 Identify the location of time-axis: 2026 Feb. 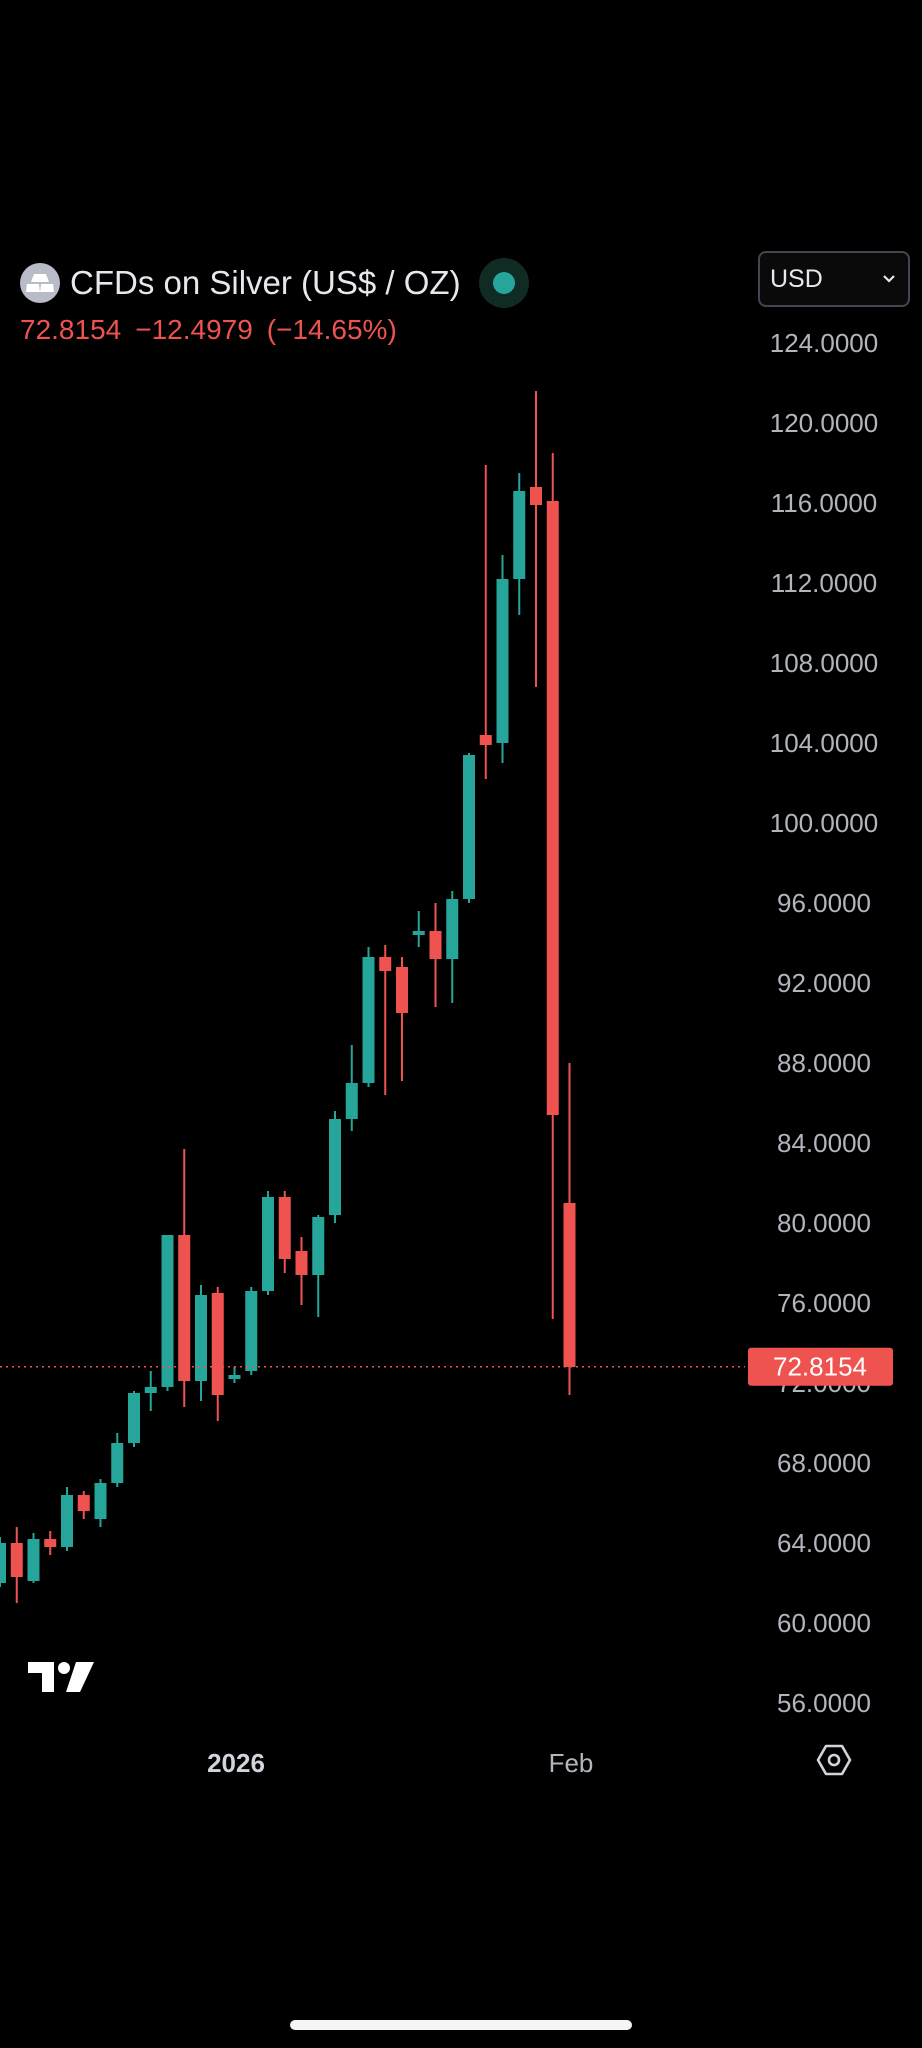
(400, 1763).